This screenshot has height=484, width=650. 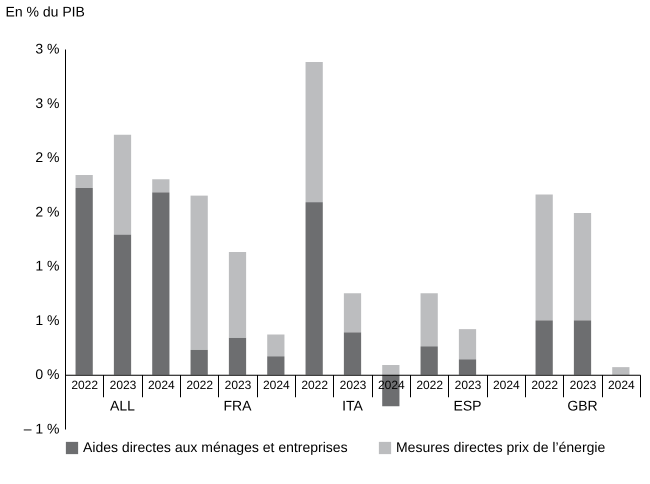 I want to click on y-axis-title: En % du PIB, so click(x=45, y=12).